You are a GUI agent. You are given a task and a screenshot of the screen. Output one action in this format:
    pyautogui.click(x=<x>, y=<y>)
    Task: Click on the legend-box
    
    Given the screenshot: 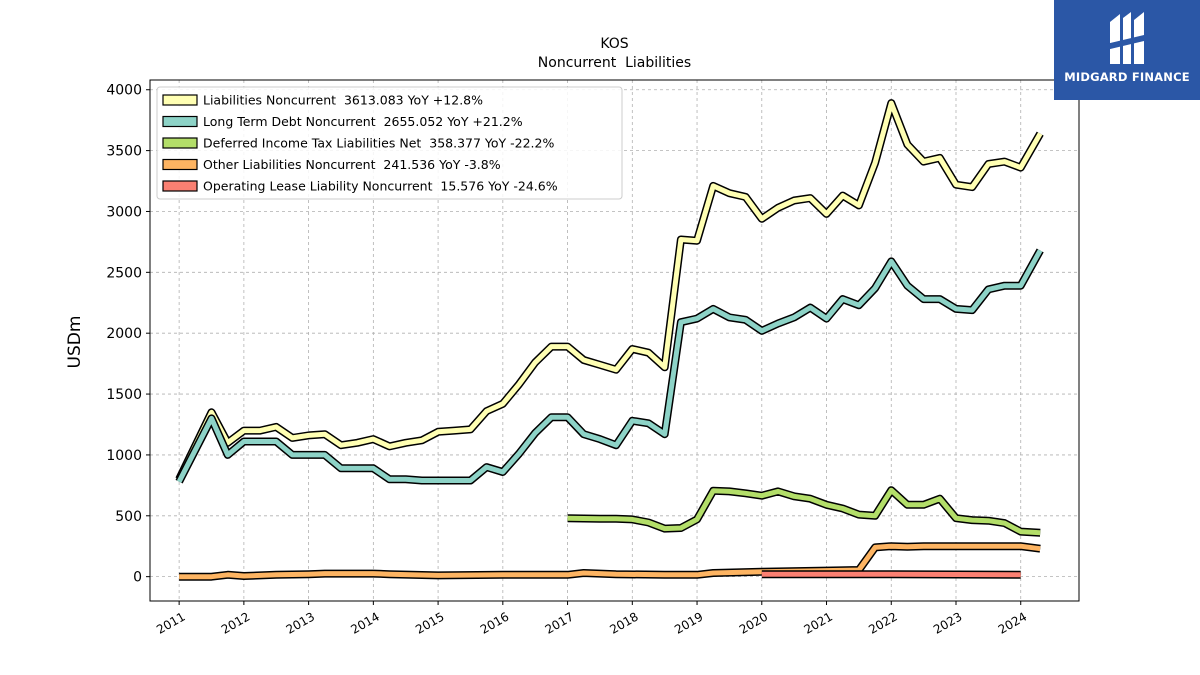 What is the action you would take?
    pyautogui.click(x=389, y=143)
    